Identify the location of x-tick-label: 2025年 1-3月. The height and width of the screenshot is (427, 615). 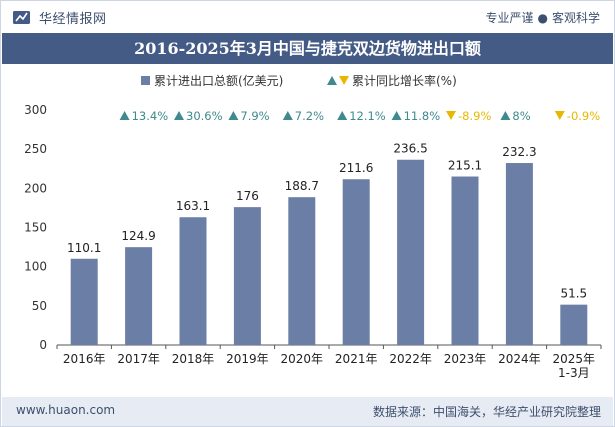
(574, 366).